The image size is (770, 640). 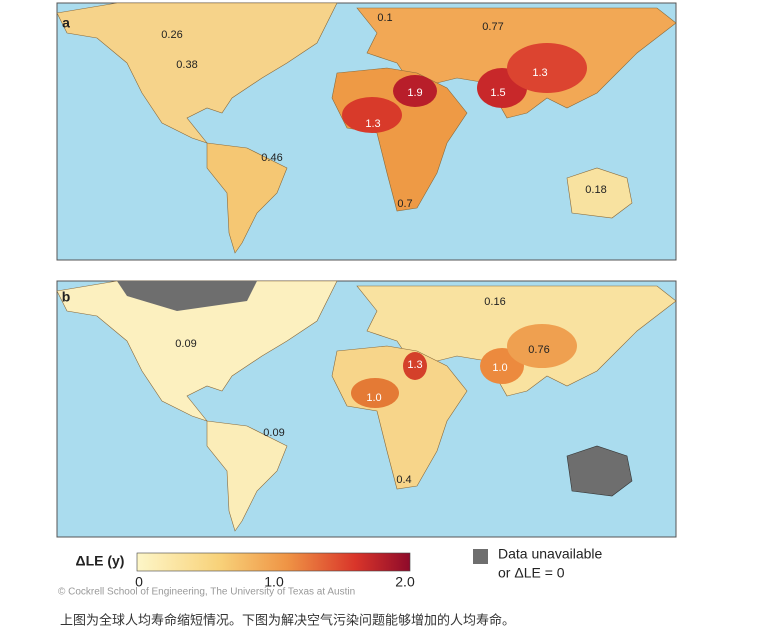 What do you see at coordinates (538, 350) in the screenshot?
I see `map-value: 0.76` at bounding box center [538, 350].